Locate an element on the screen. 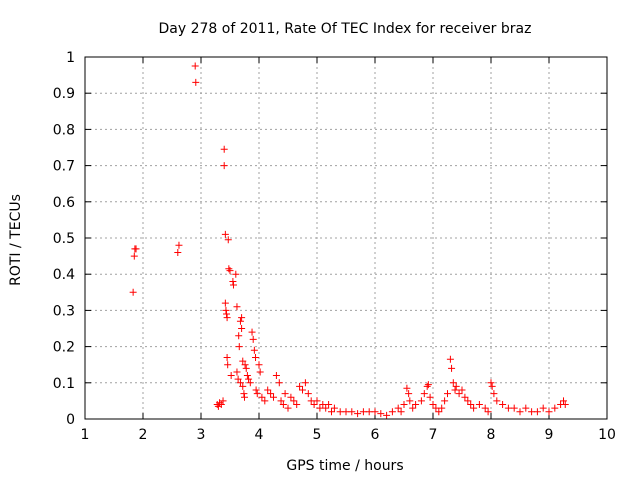 The width and height of the screenshot is (640, 480). y-tick-label: 0.1 is located at coordinates (64, 384).